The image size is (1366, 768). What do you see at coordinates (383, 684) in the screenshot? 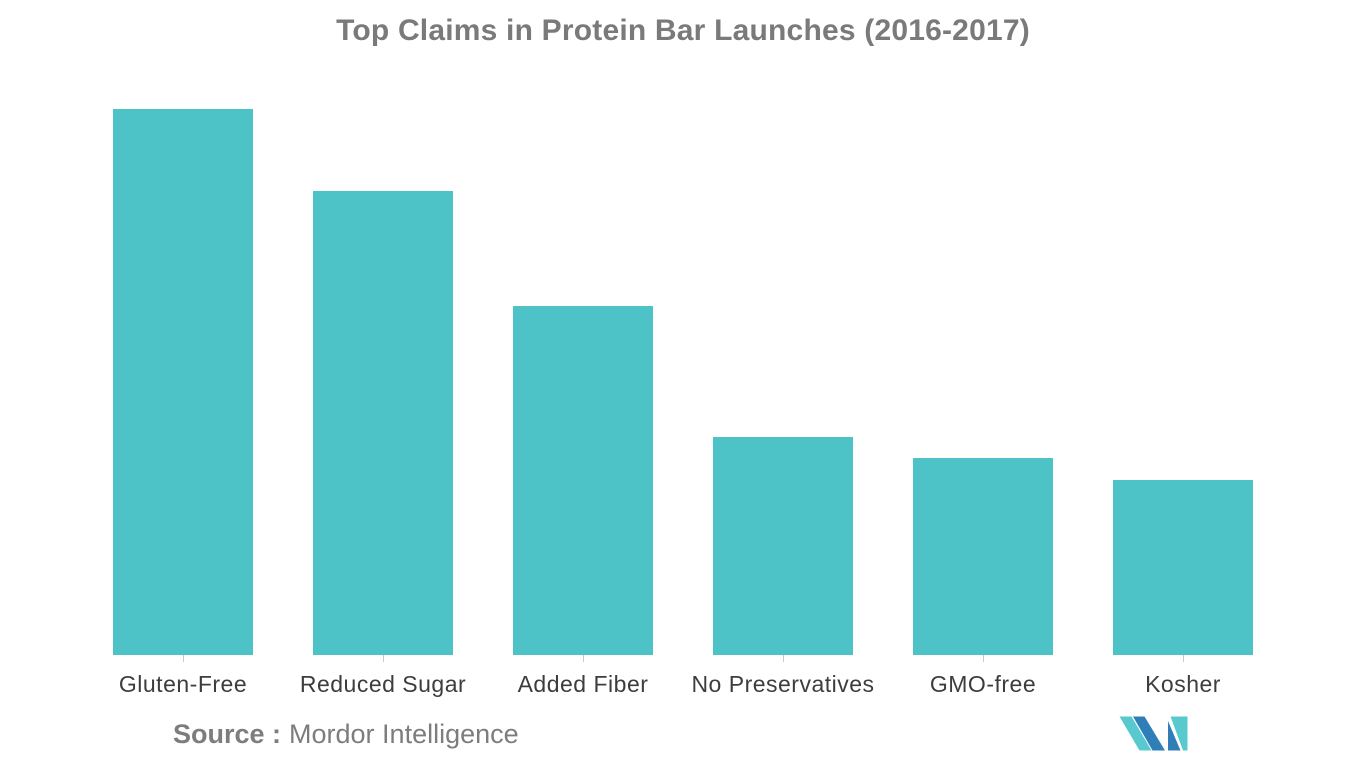
I see `x-axis-label: Reduced Sugar` at bounding box center [383, 684].